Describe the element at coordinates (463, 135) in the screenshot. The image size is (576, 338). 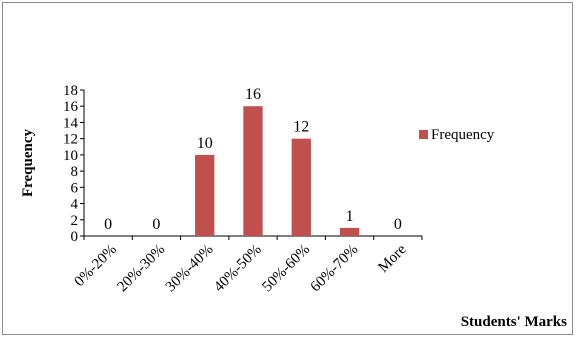
I see `legend-label: Frequency` at that location.